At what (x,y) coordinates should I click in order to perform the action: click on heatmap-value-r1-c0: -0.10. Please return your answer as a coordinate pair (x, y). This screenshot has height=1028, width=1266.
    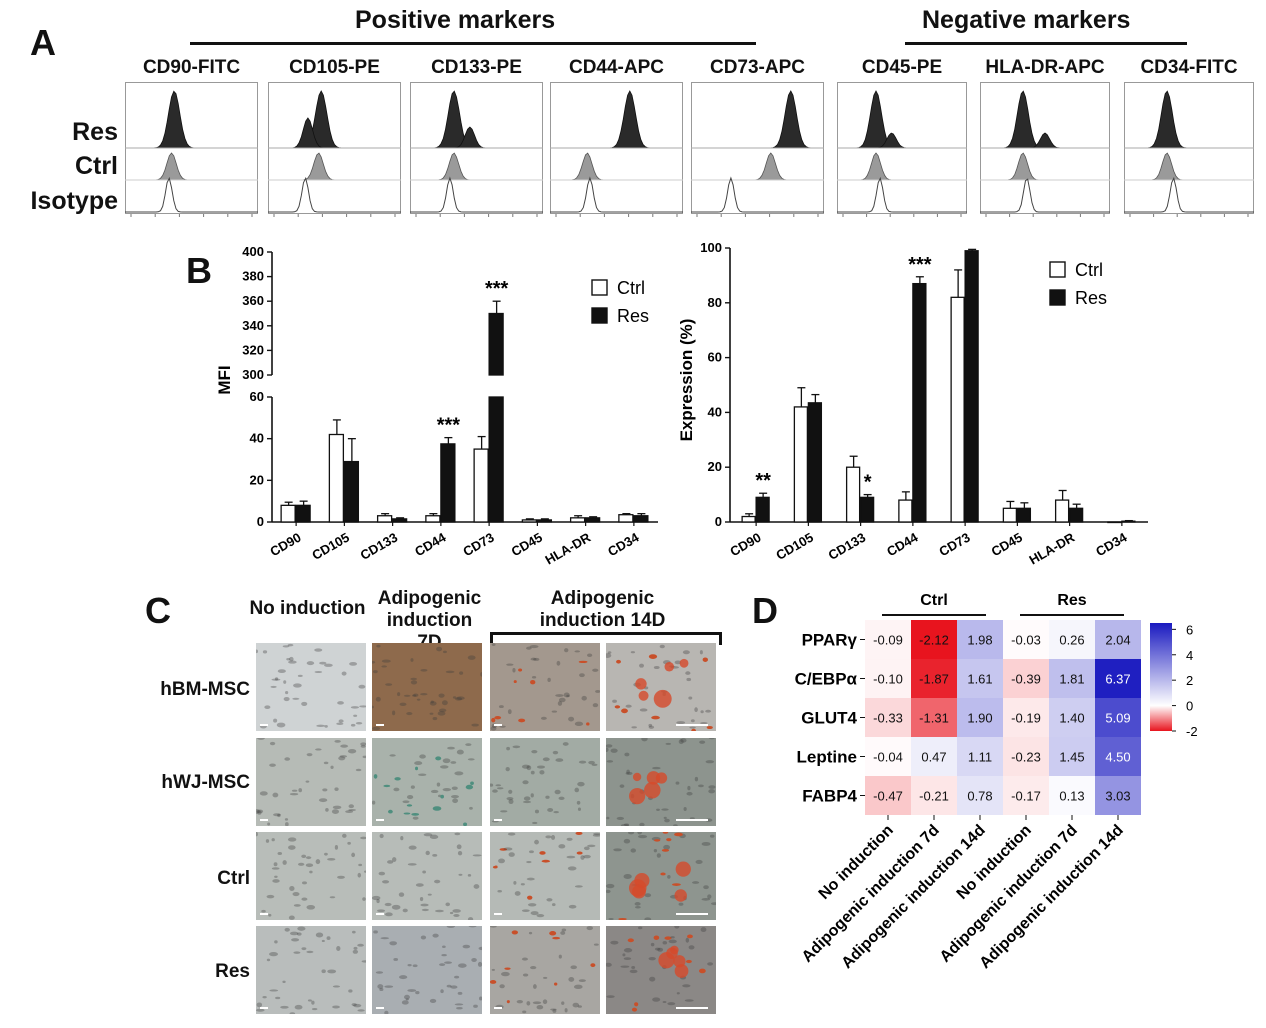
    Looking at the image, I should click on (888, 679).